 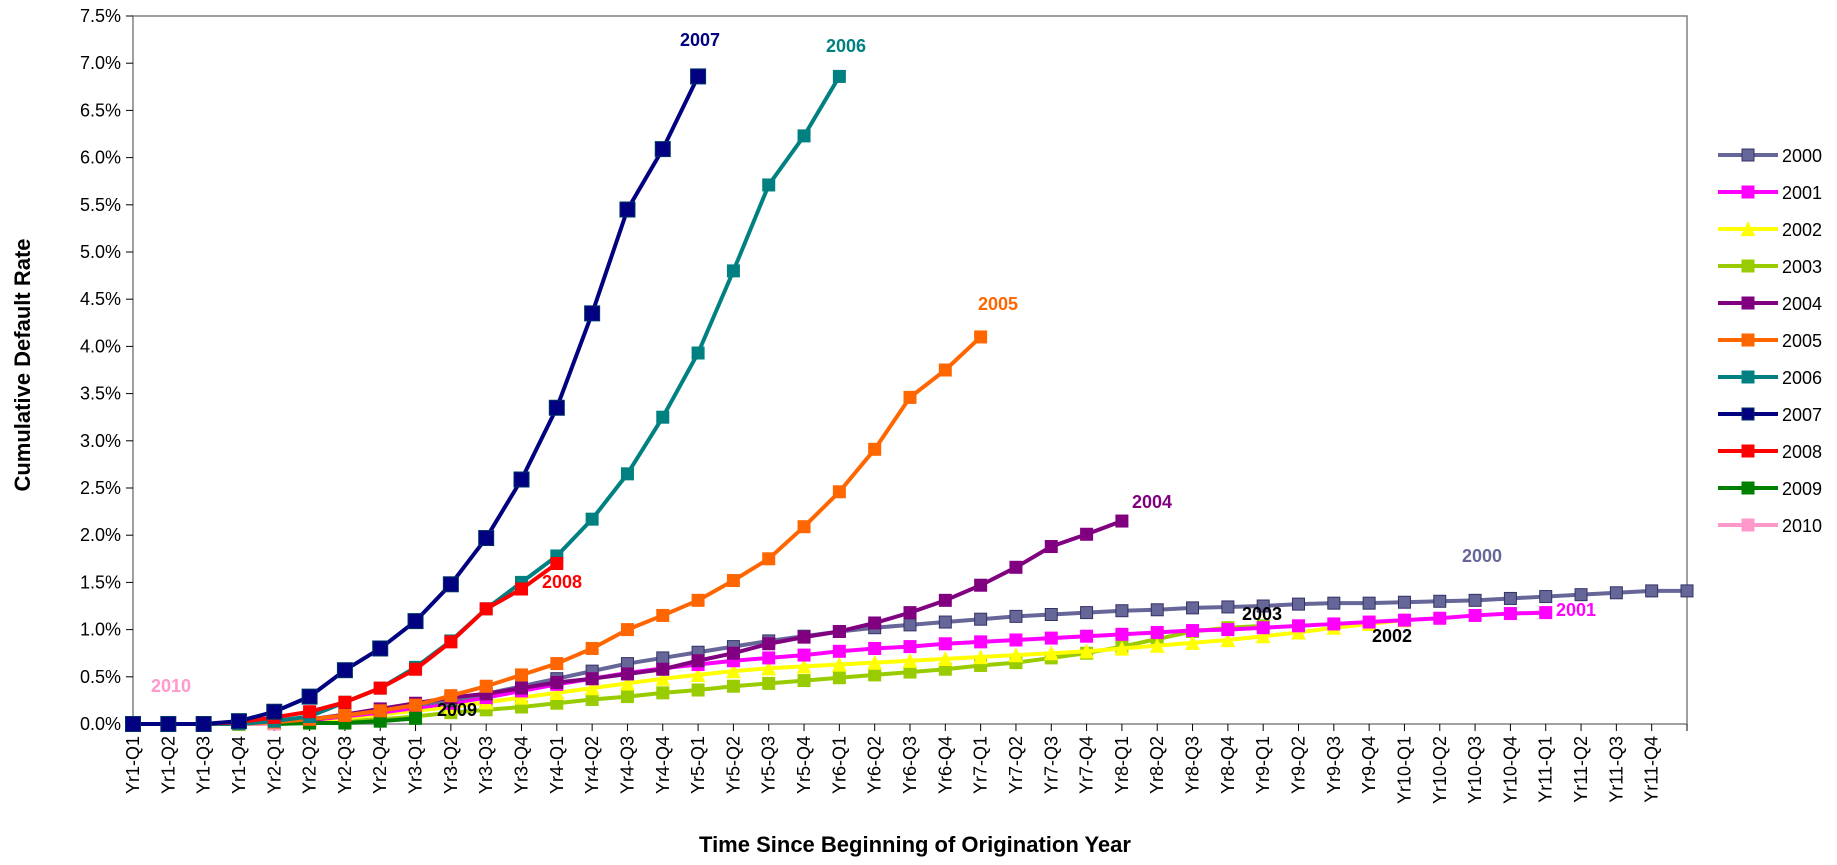 I want to click on x-tick-label: Yr2-Q3, so click(x=345, y=765).